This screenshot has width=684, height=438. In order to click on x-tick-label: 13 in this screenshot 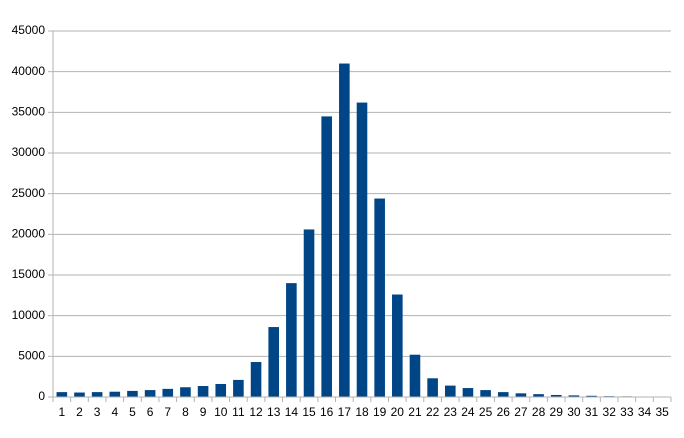, I will do `click(274, 412)`.